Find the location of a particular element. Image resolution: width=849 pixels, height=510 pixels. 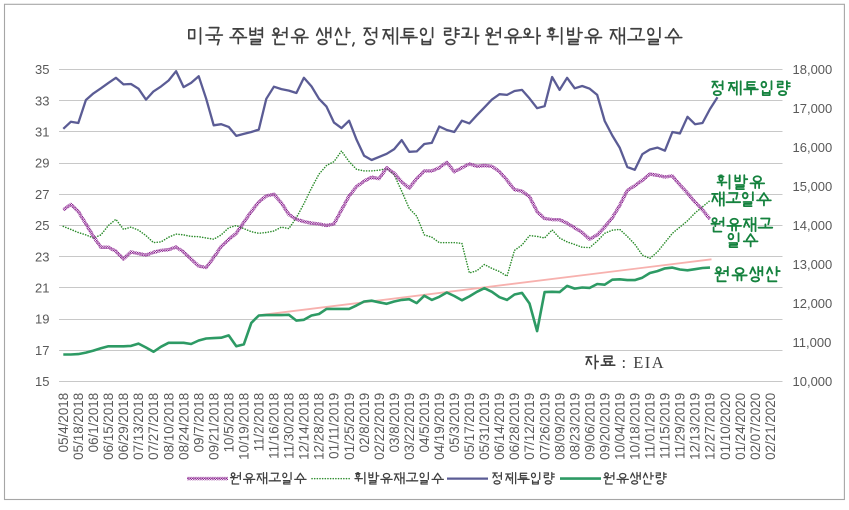

svg-text: 31 is located at coordinates (42, 132).